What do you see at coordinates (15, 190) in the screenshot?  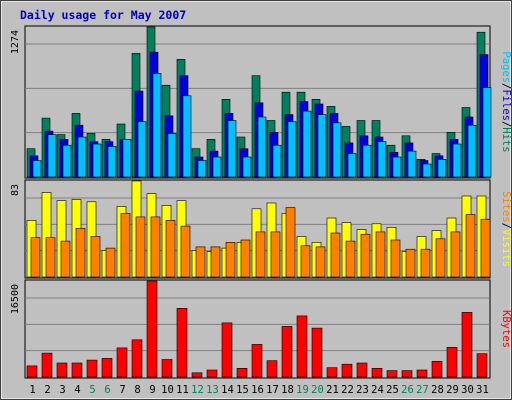 I see `y-tick-label: 83` at bounding box center [15, 190].